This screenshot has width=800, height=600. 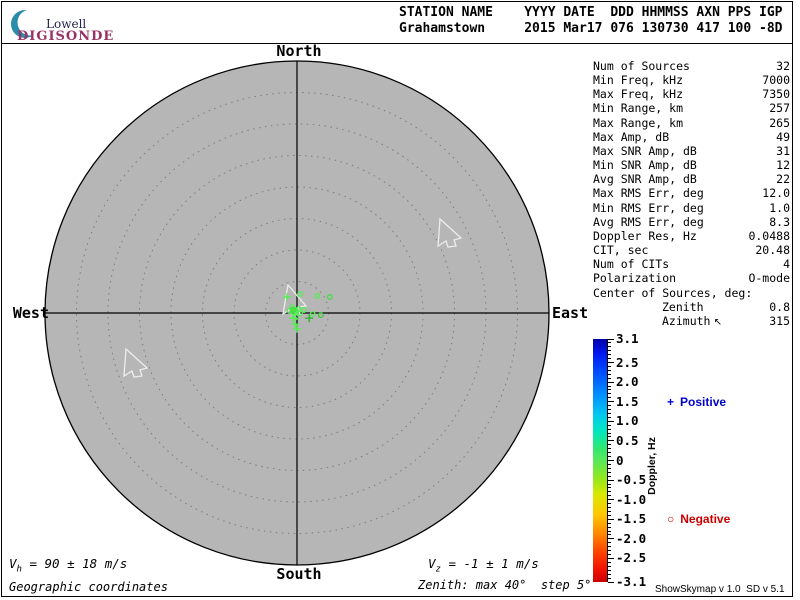 I want to click on legend-negative: ○ Negative, so click(x=698, y=519).